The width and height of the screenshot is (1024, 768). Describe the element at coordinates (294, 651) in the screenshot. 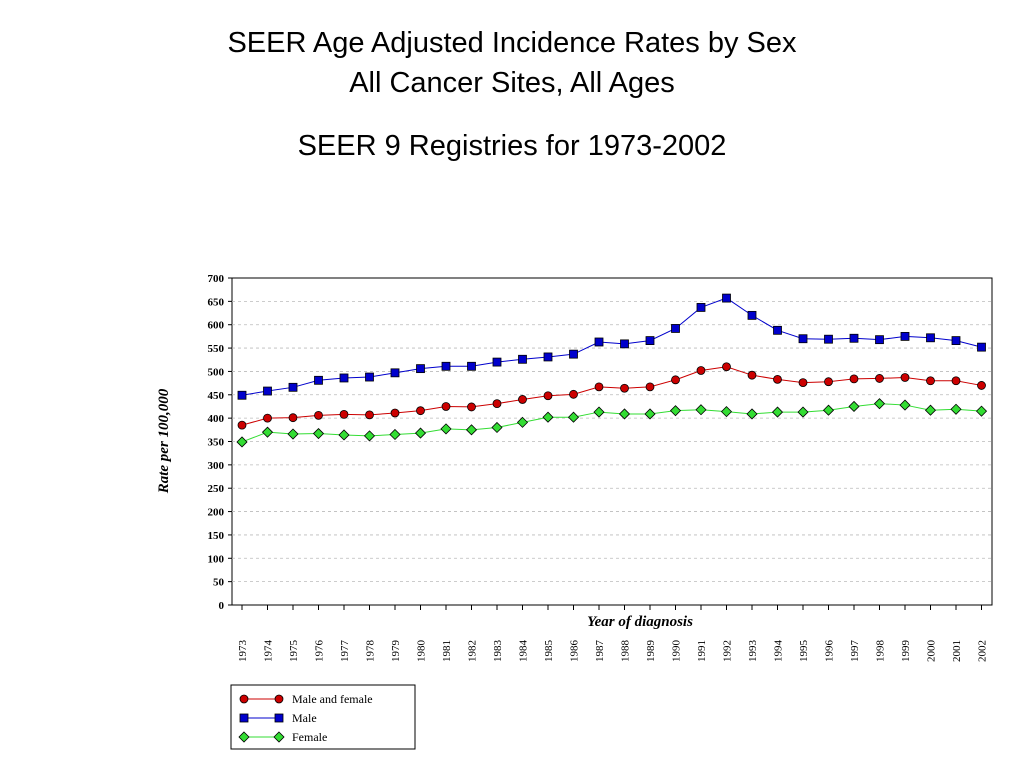

I see `x-tick-label: 1975` at that location.